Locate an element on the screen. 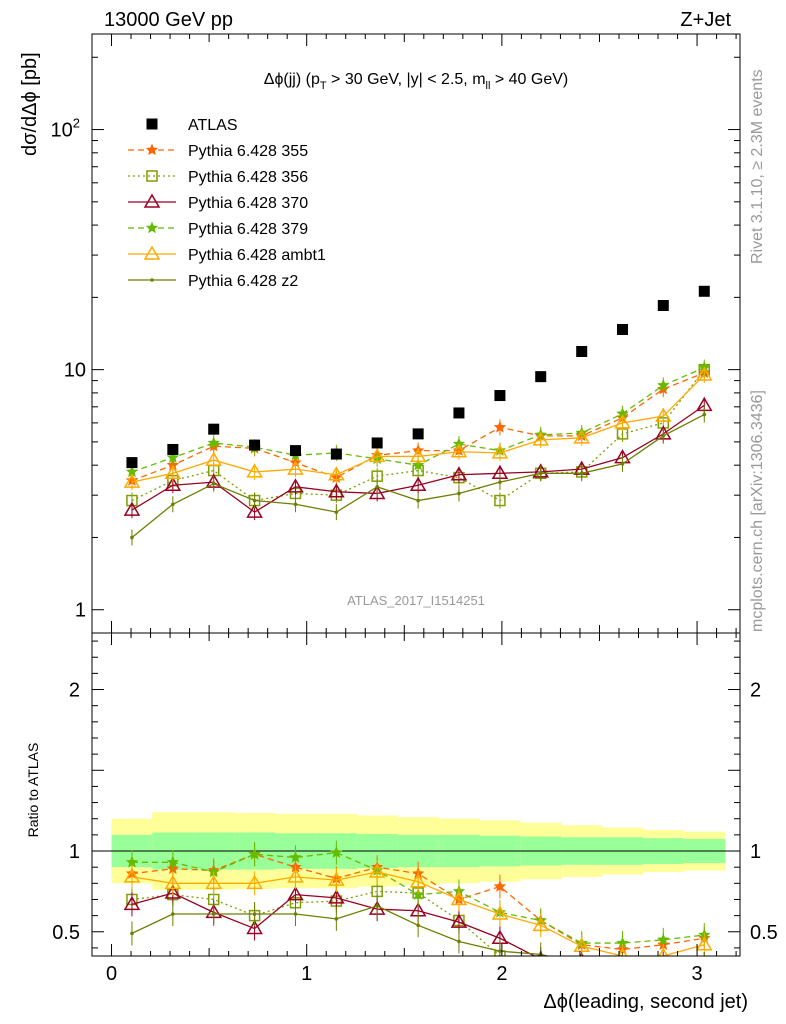  process-label: Z+Jet is located at coordinates (705, 20).